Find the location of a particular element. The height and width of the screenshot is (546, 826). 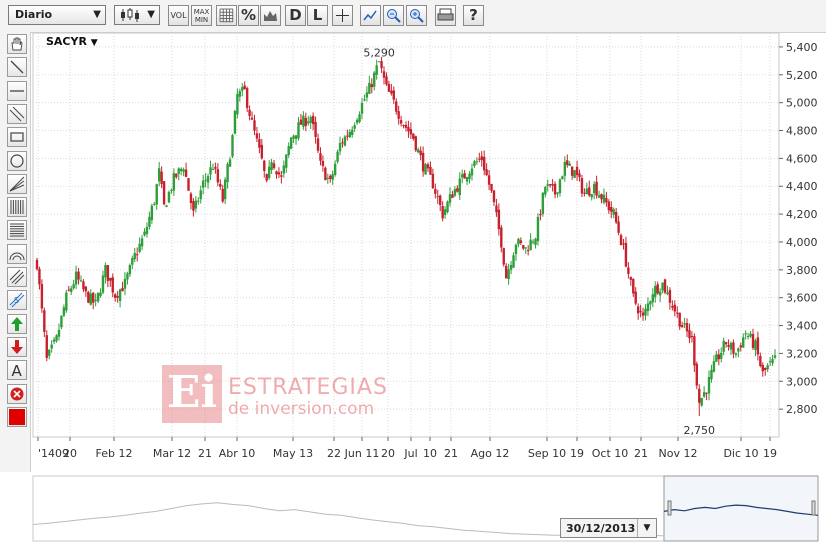

zoom-in-icon is located at coordinates (417, 16).